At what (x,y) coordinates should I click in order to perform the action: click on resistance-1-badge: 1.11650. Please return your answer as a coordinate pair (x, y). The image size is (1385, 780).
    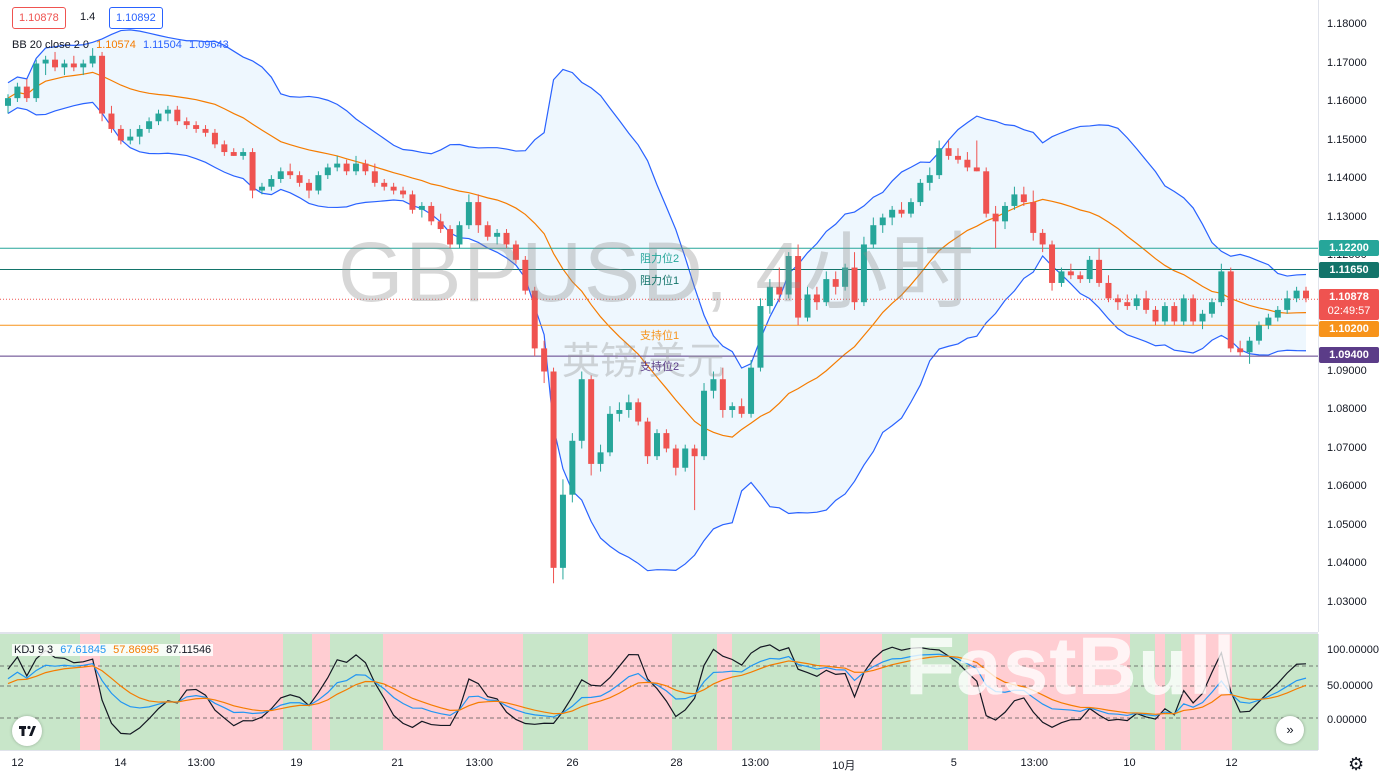
    Looking at the image, I should click on (1349, 270).